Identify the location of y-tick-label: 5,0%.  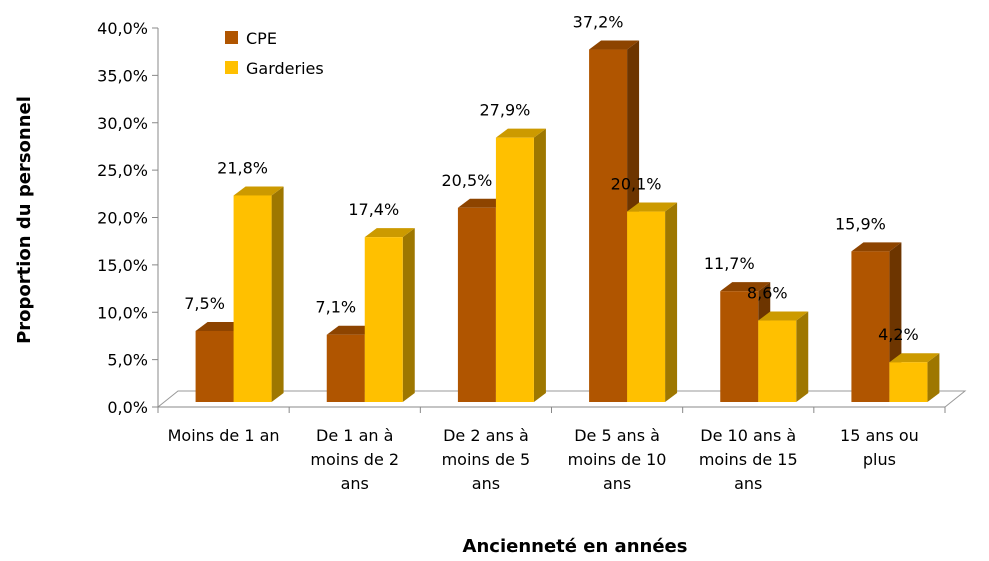
(127, 360).